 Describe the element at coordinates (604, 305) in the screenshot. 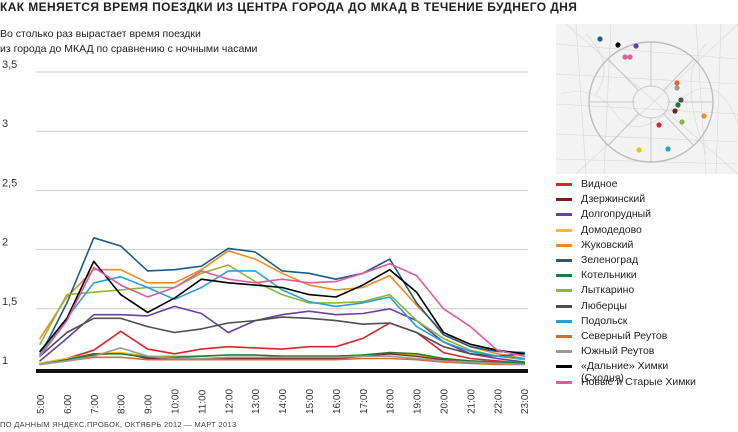

I see `legend-label: Люберцы` at that location.